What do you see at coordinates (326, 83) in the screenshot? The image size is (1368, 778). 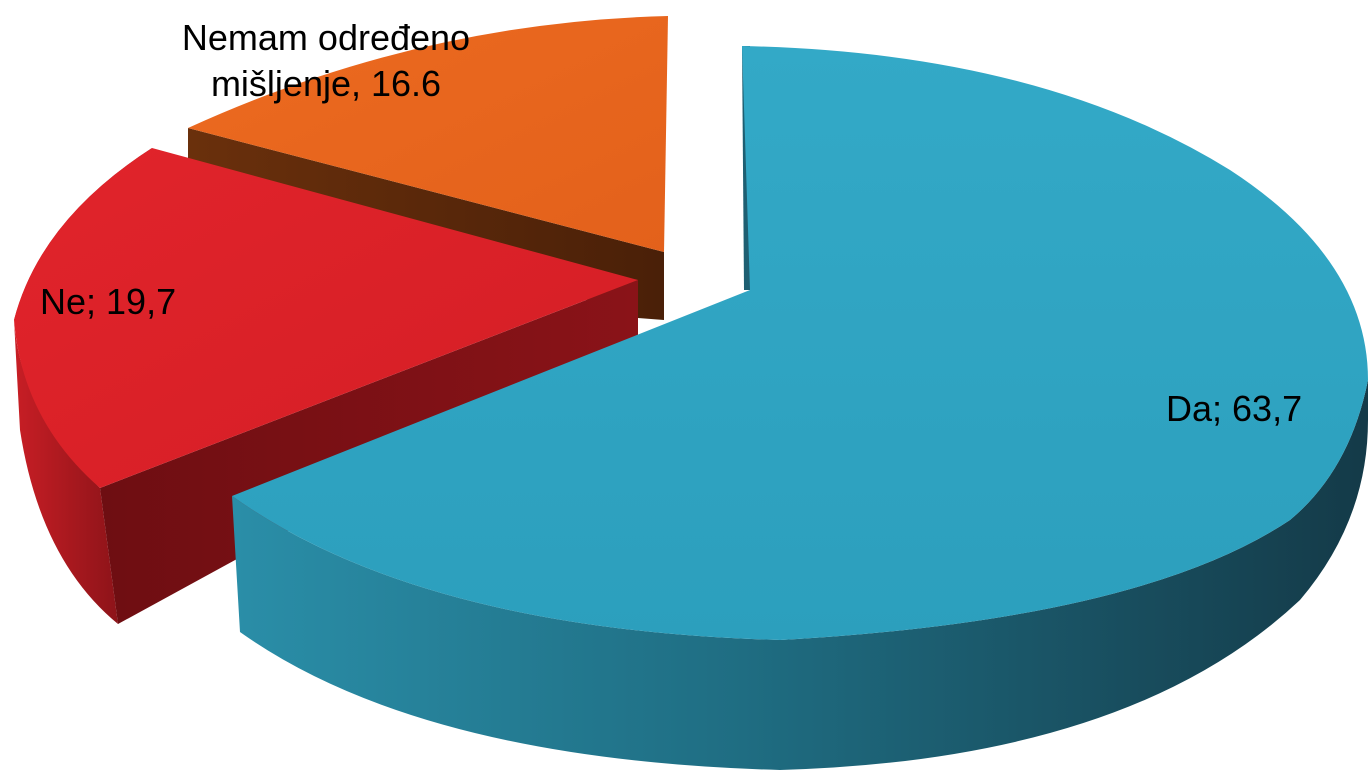 I see `label-nemam-line2: mišljenje, 16.6` at bounding box center [326, 83].